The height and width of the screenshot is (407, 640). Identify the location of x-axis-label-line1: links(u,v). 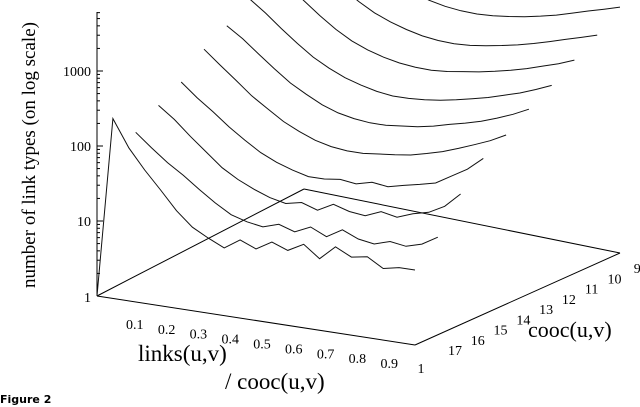
(182, 353).